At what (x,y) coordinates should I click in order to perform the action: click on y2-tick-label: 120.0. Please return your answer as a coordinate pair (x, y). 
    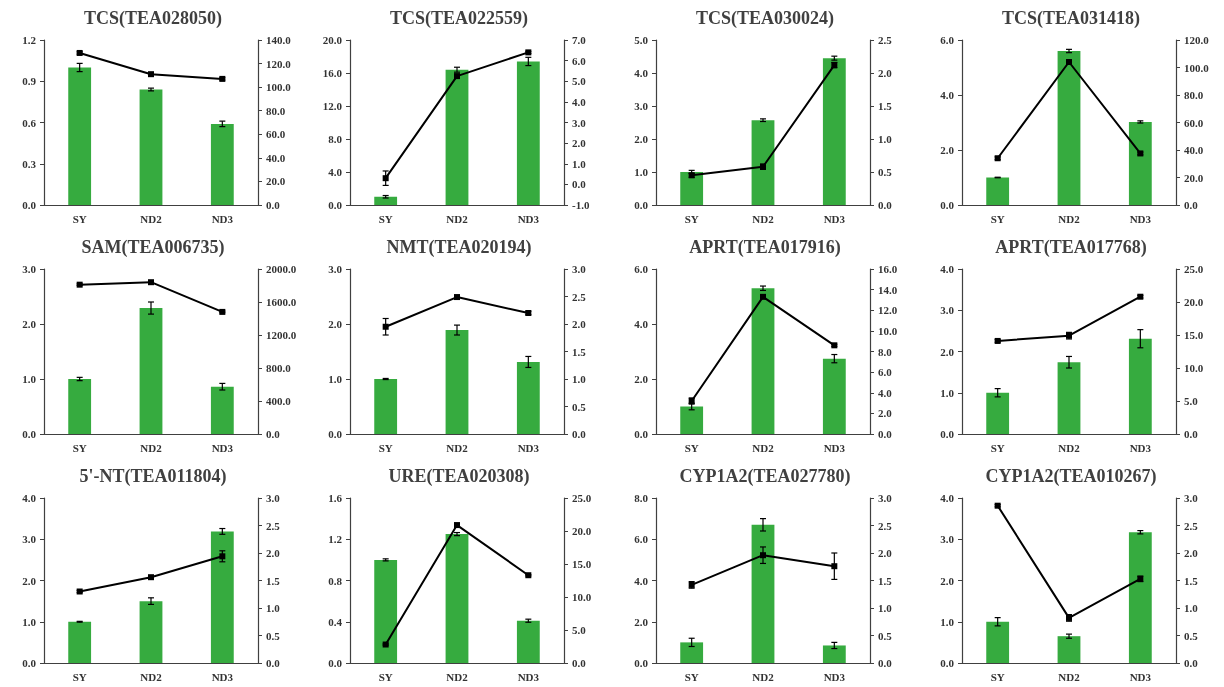
    Looking at the image, I should click on (1197, 40).